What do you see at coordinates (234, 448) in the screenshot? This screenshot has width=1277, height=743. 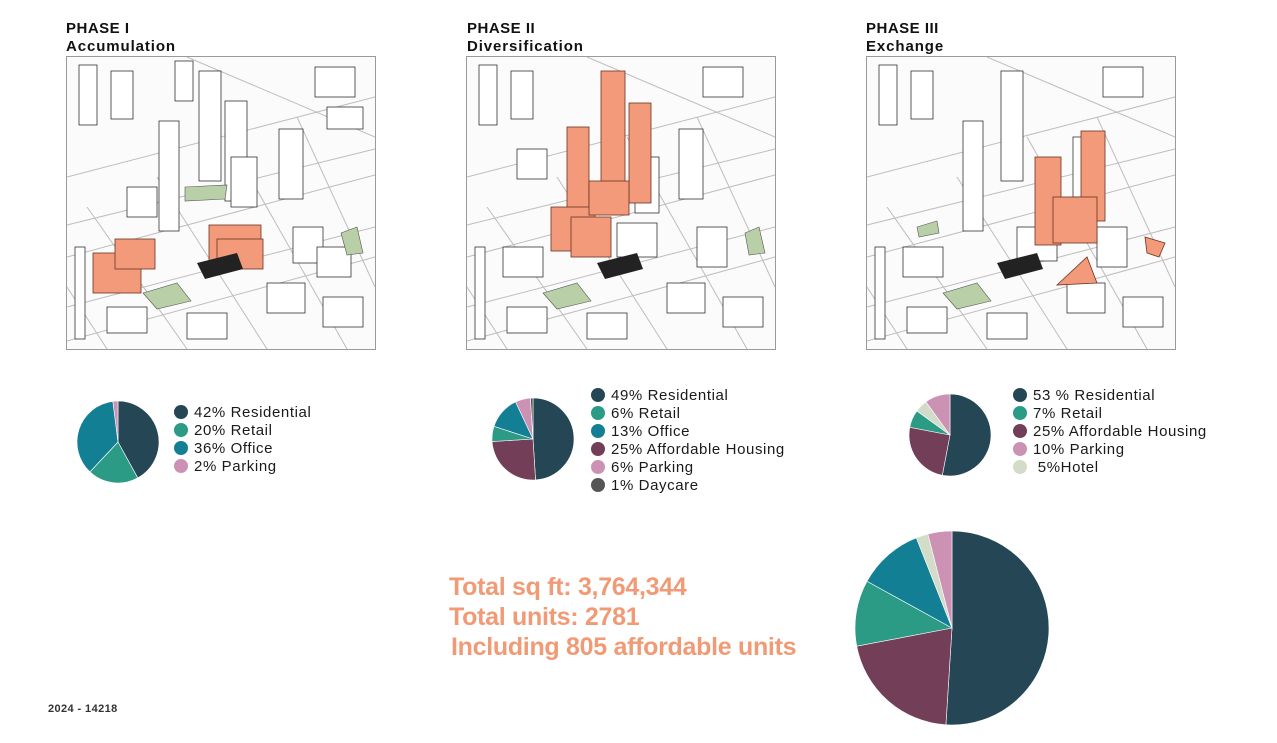 I see `legend-label: 36% Office` at bounding box center [234, 448].